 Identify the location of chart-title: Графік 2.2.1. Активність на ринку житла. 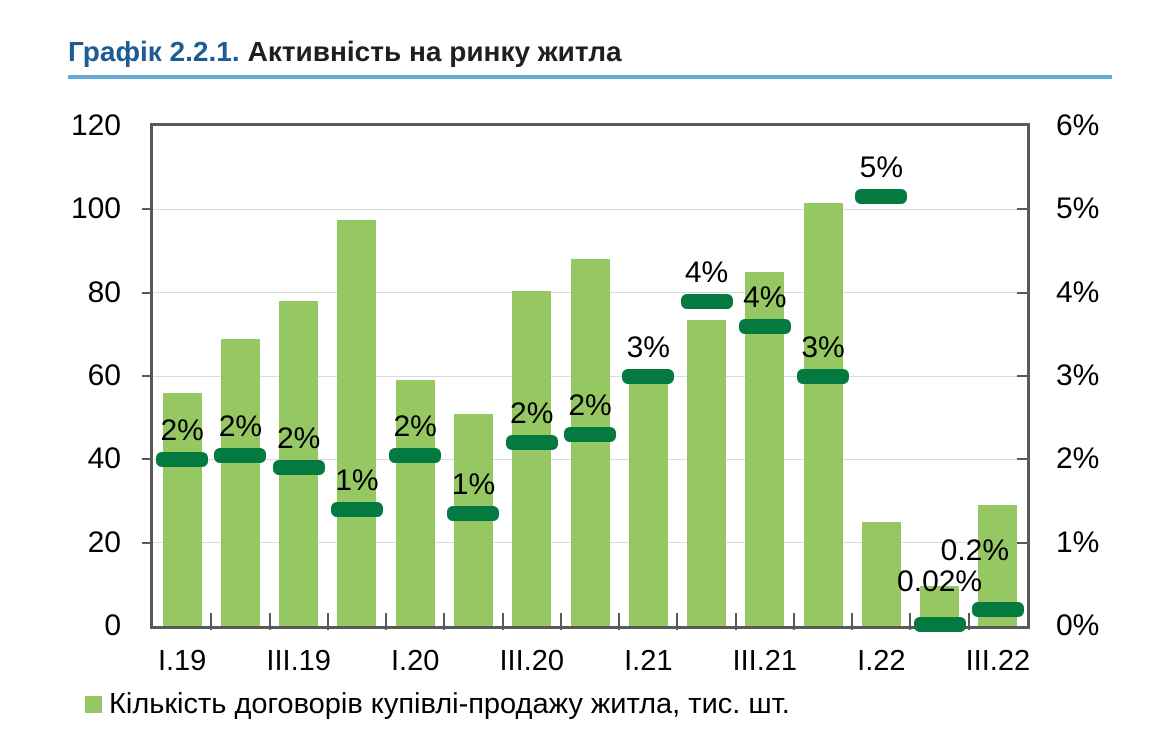
(345, 52).